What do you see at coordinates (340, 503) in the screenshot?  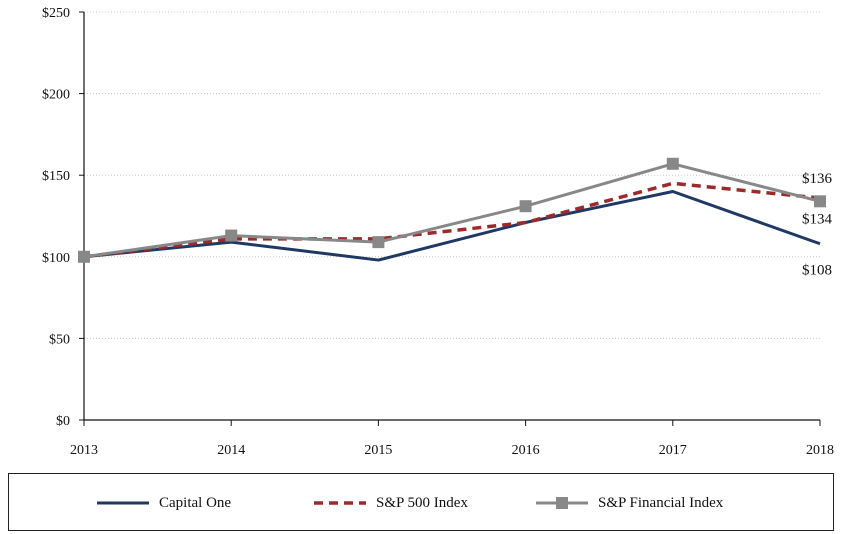 I see `legend-swatch-sp500` at bounding box center [340, 503].